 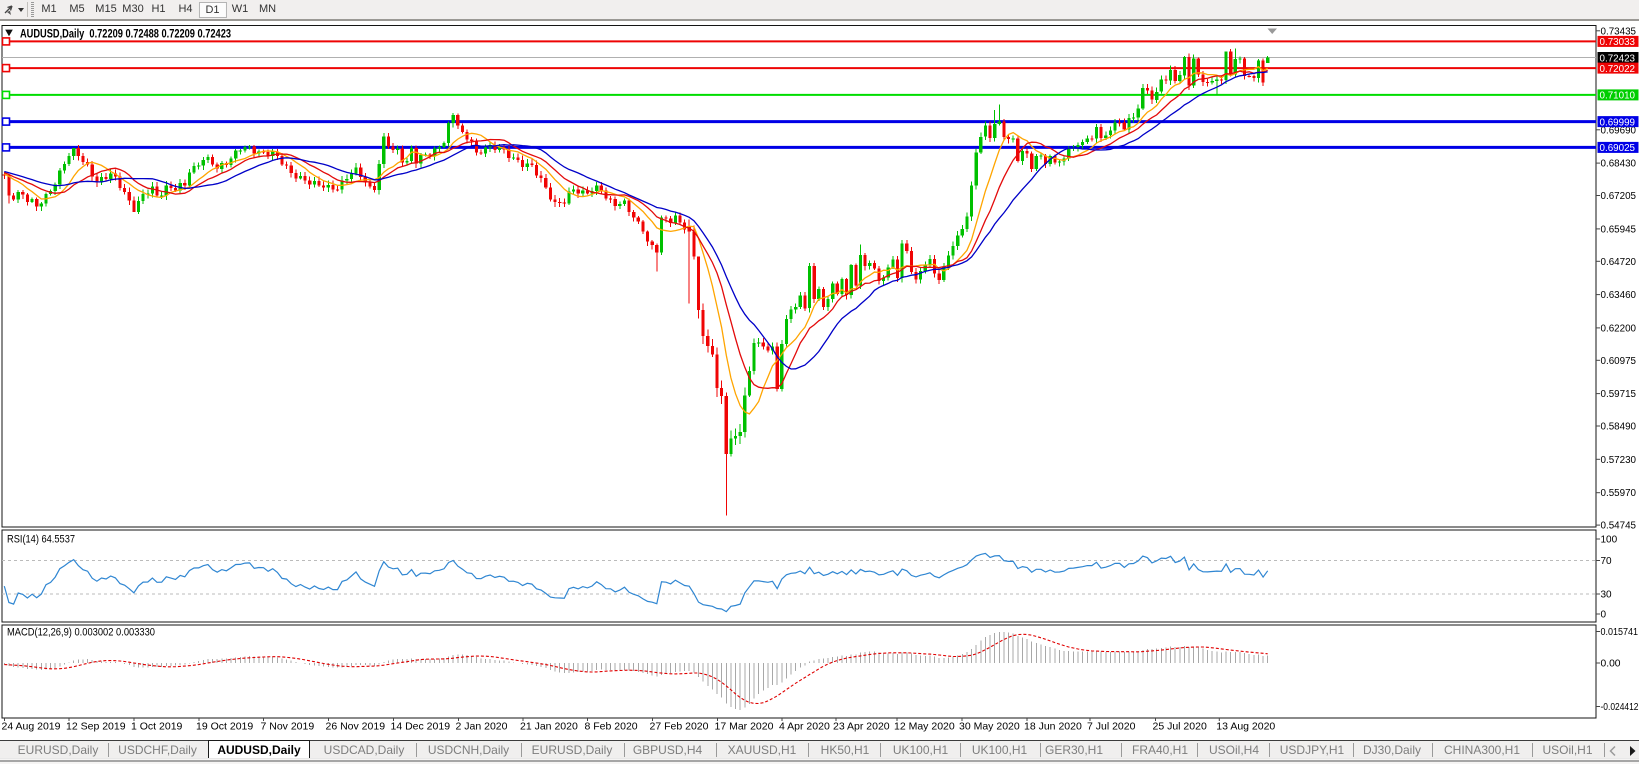 What do you see at coordinates (1611, 664) in the screenshot?
I see `svg-text: 0.00` at bounding box center [1611, 664].